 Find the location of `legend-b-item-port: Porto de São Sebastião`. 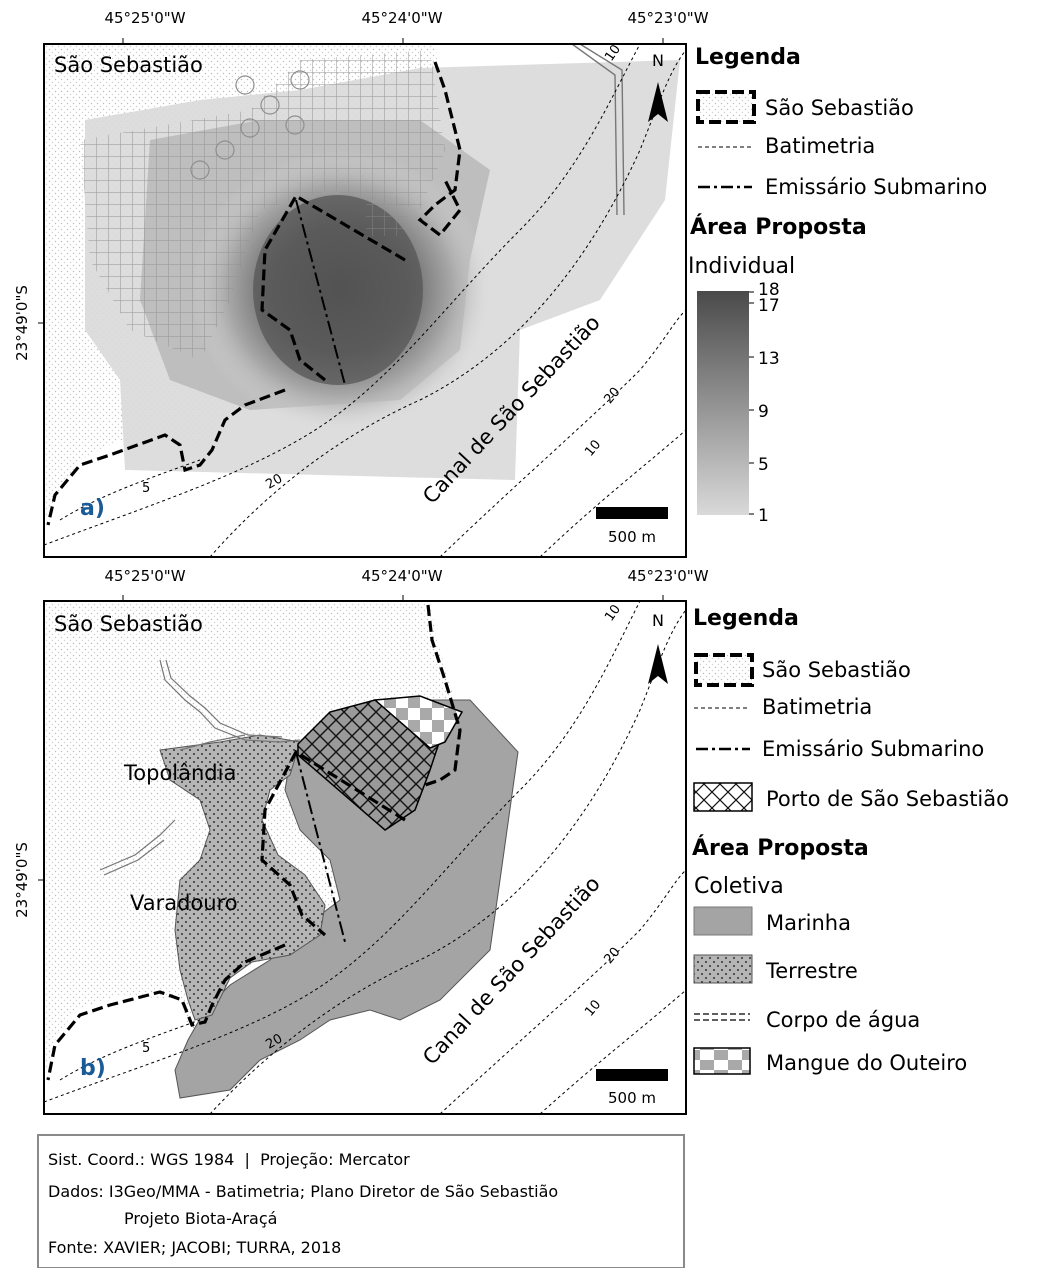

legend-b-item-port: Porto de São Sebastião is located at coordinates (887, 799).